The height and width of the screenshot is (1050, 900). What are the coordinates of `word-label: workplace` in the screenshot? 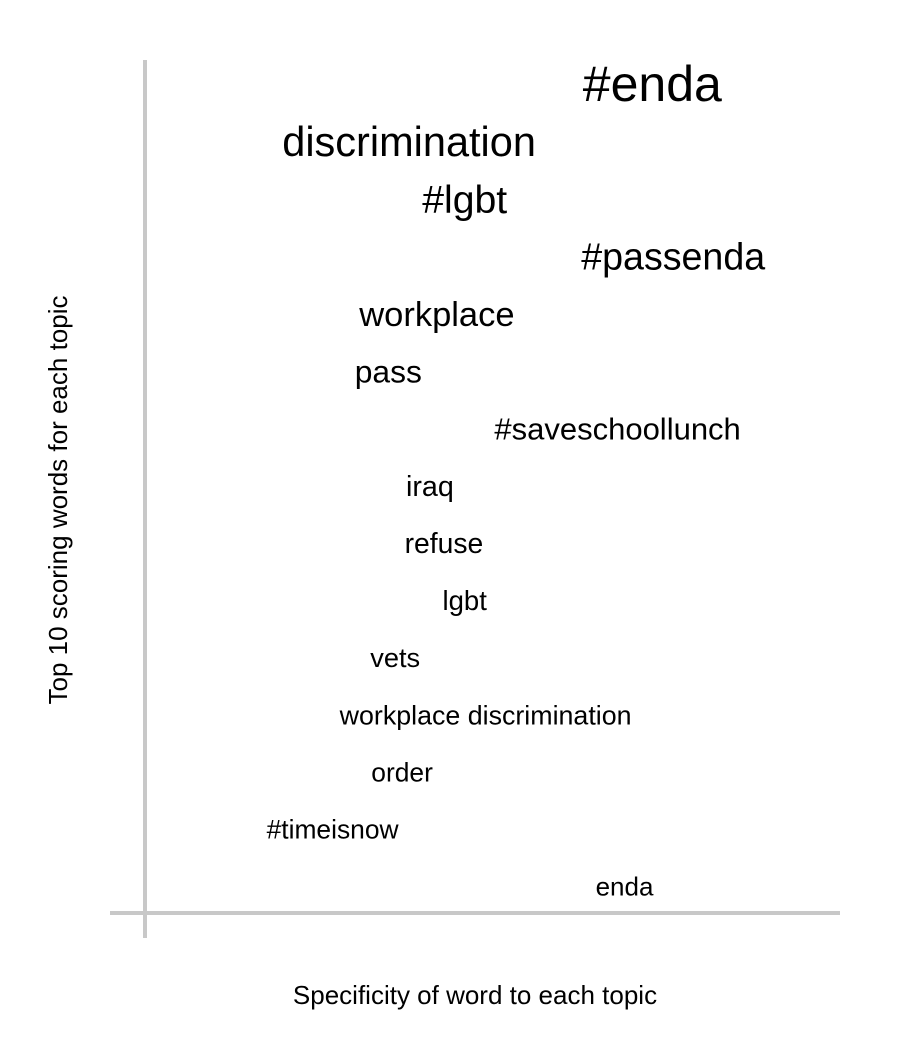 It's located at (436, 315).